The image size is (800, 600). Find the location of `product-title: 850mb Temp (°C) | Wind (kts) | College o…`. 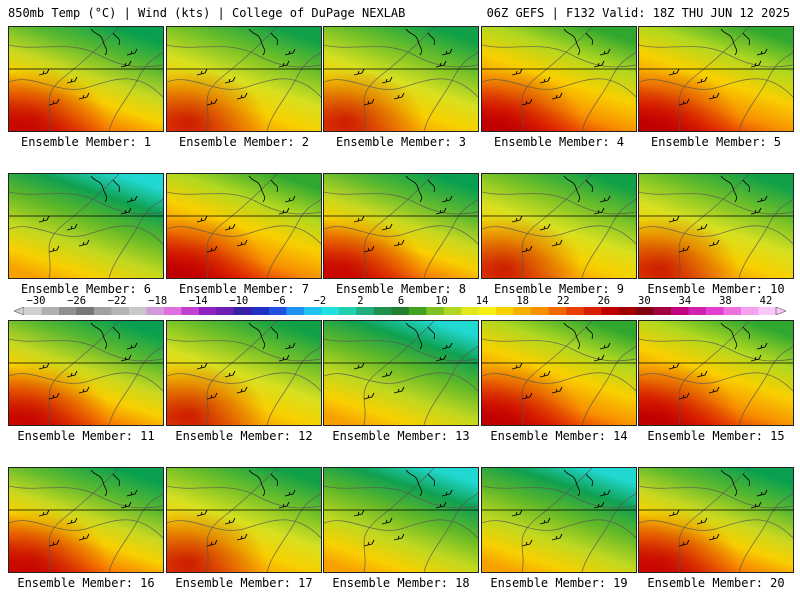

product-title: 850mb Temp (°C) | Wind (kts) | College o… is located at coordinates (207, 13).